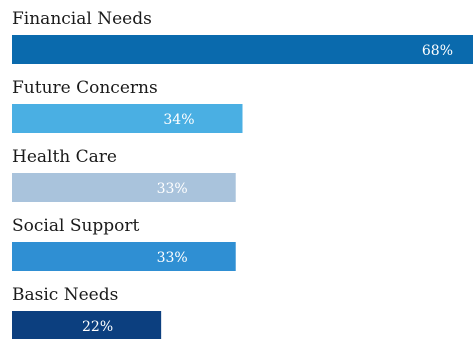 Image resolution: width=474 pixels, height=339 pixels. What do you see at coordinates (437, 51) in the screenshot?
I see `value-label: 68%` at bounding box center [437, 51].